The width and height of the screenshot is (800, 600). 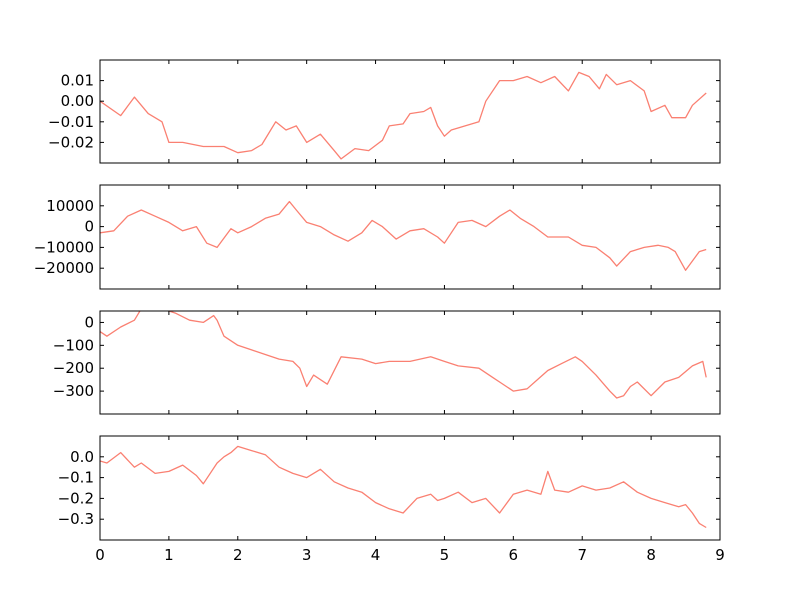 I want to click on y-tick-label: −0.1, so click(x=76, y=478).